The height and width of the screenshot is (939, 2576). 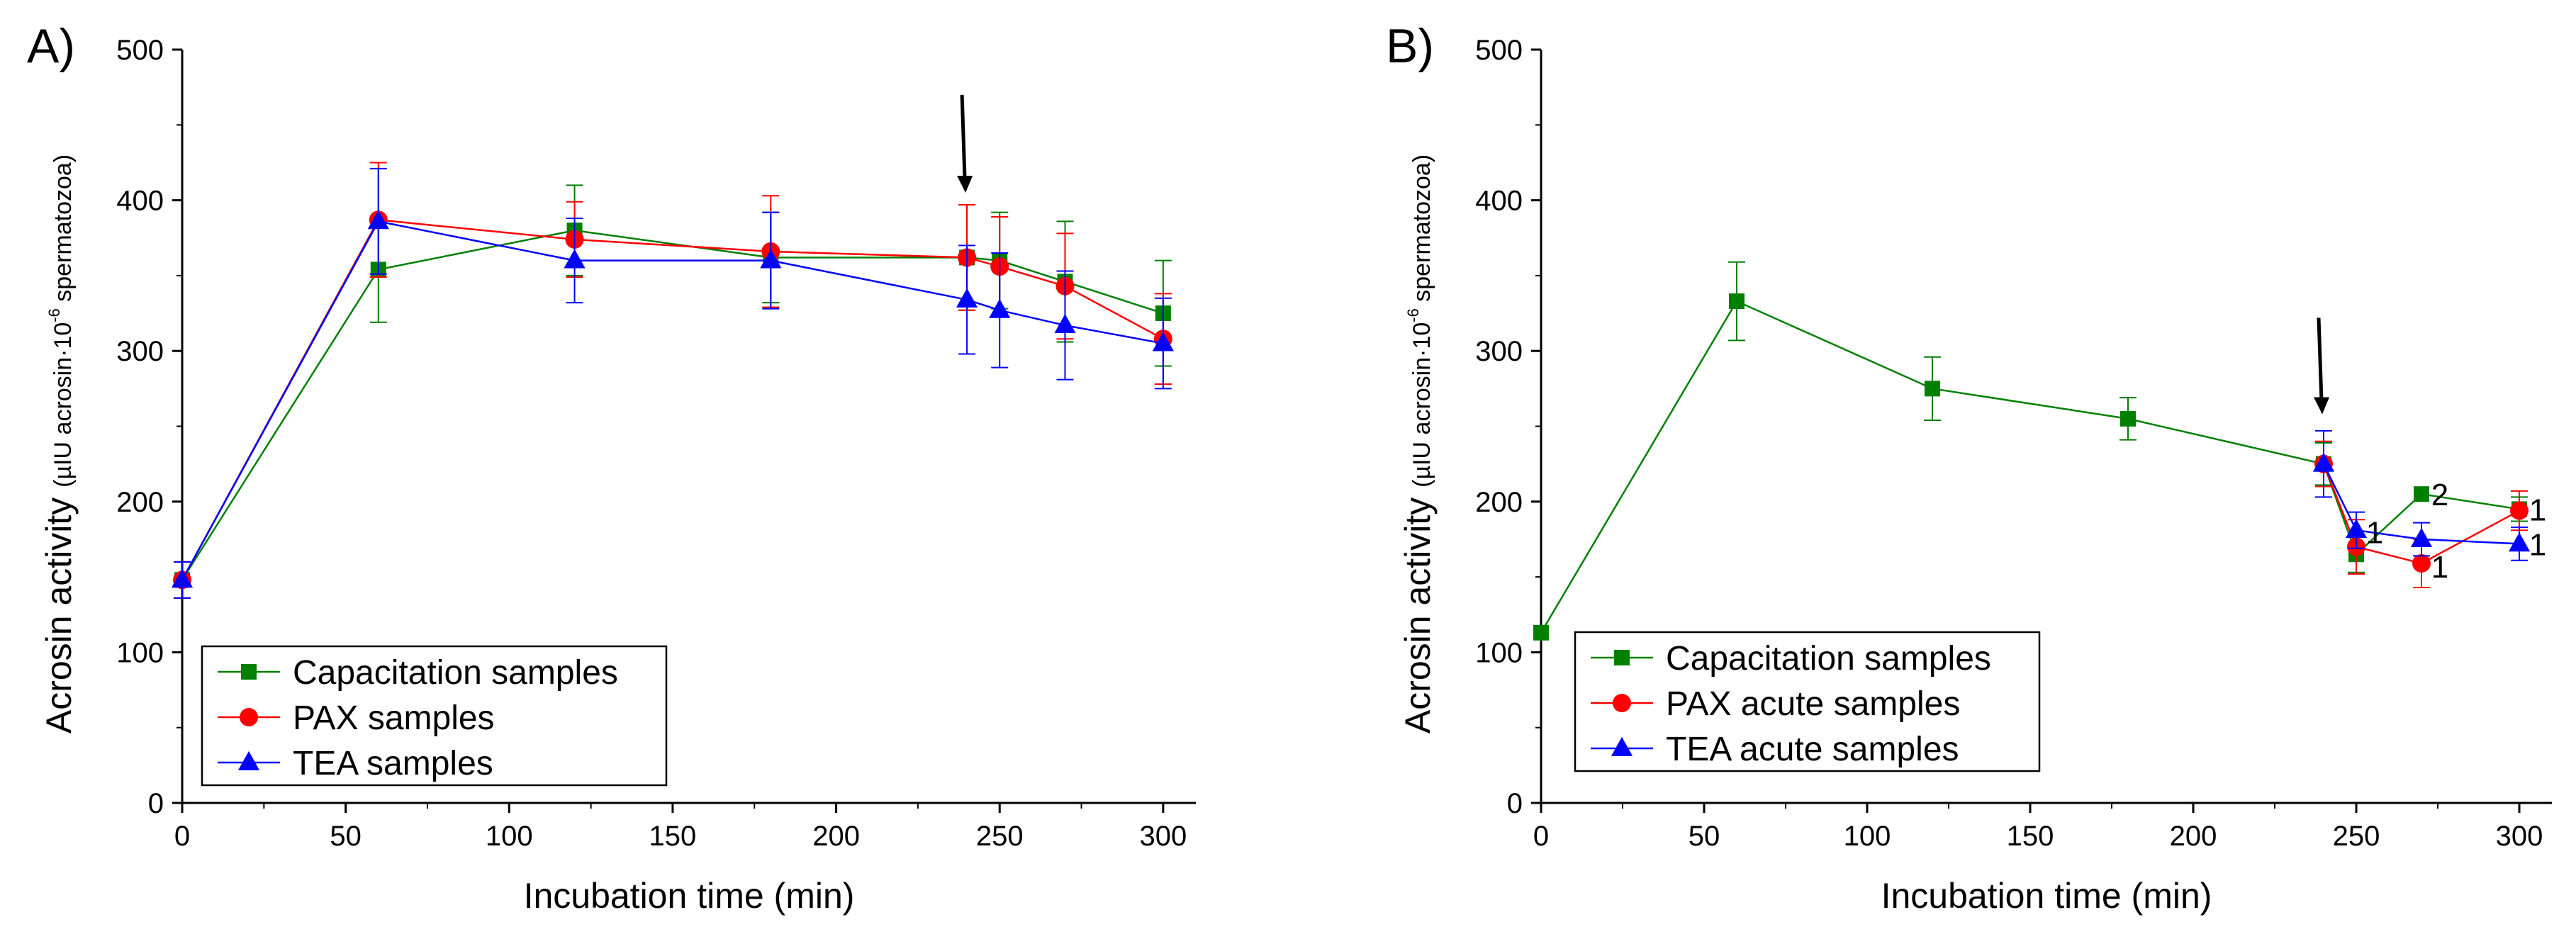 I want to click on panel-label: A), so click(x=51, y=46).